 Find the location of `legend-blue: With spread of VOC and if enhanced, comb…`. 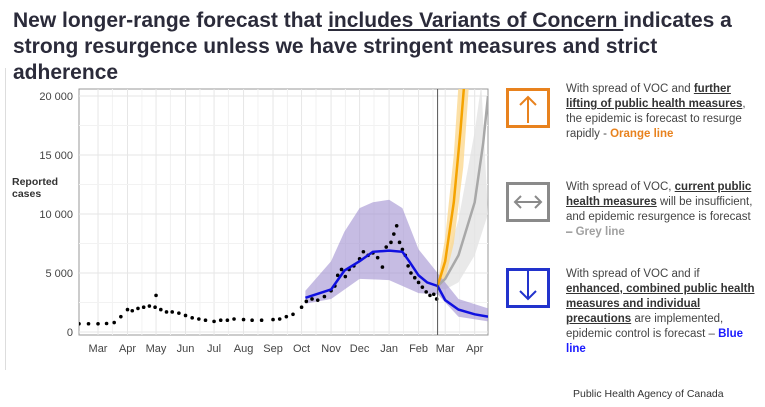

legend-blue: With spread of VOC and if enhanced, comb… is located at coordinates (660, 311).